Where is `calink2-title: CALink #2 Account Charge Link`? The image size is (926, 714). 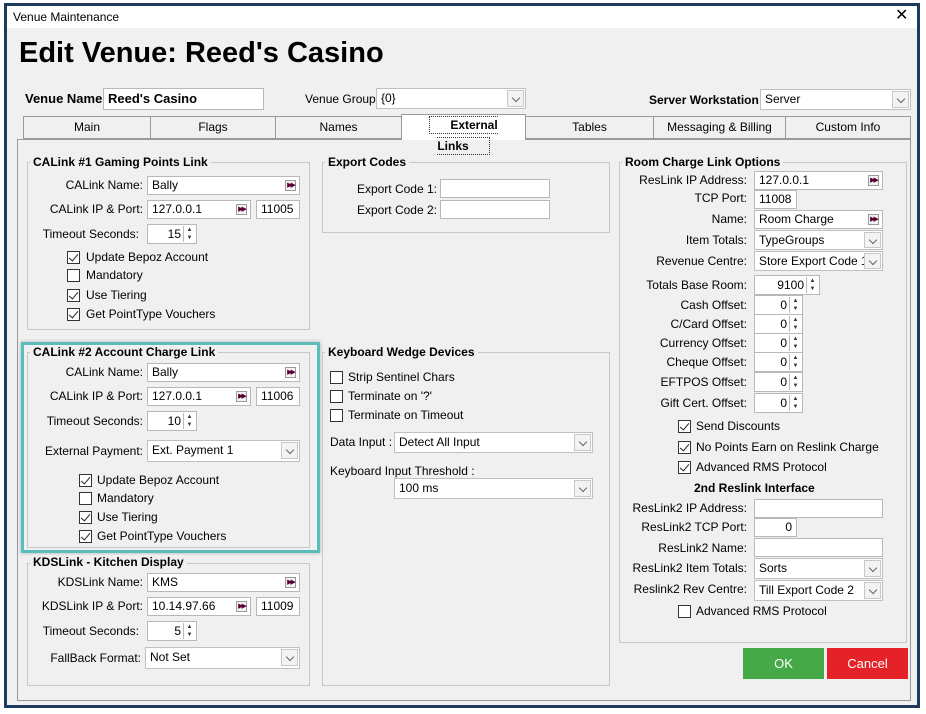
calink2-title: CALink #2 Account Charge Link is located at coordinates (124, 352).